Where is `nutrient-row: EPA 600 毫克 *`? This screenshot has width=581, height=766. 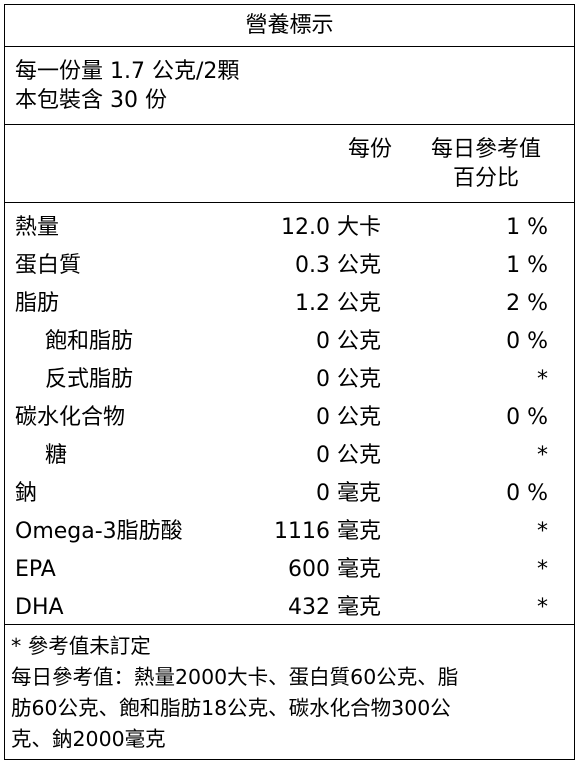 nutrient-row: EPA 600 毫克 * is located at coordinates (289, 570).